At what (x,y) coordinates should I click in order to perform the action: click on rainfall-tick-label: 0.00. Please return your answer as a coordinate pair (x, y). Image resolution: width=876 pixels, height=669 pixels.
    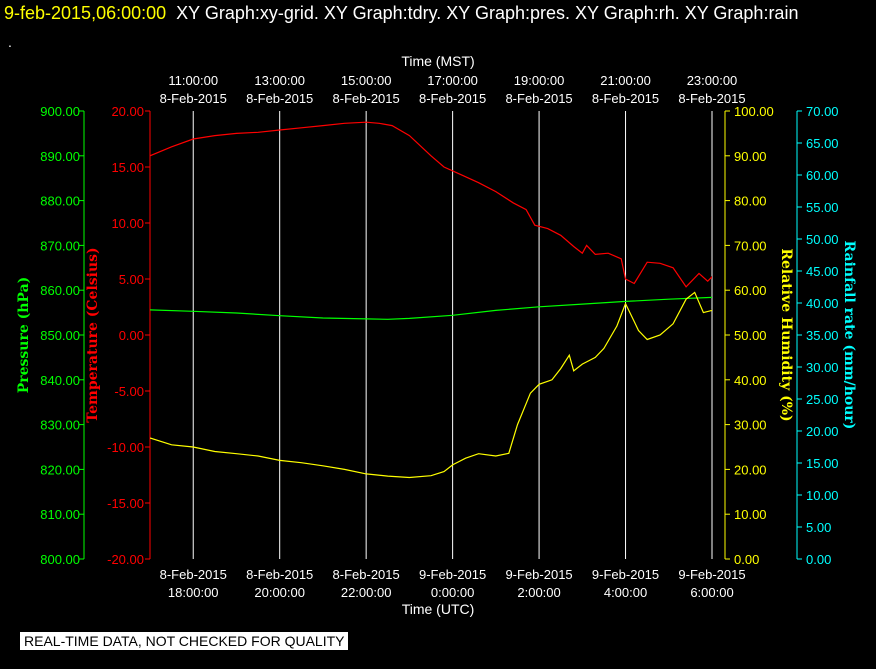
    Looking at the image, I should click on (818, 559).